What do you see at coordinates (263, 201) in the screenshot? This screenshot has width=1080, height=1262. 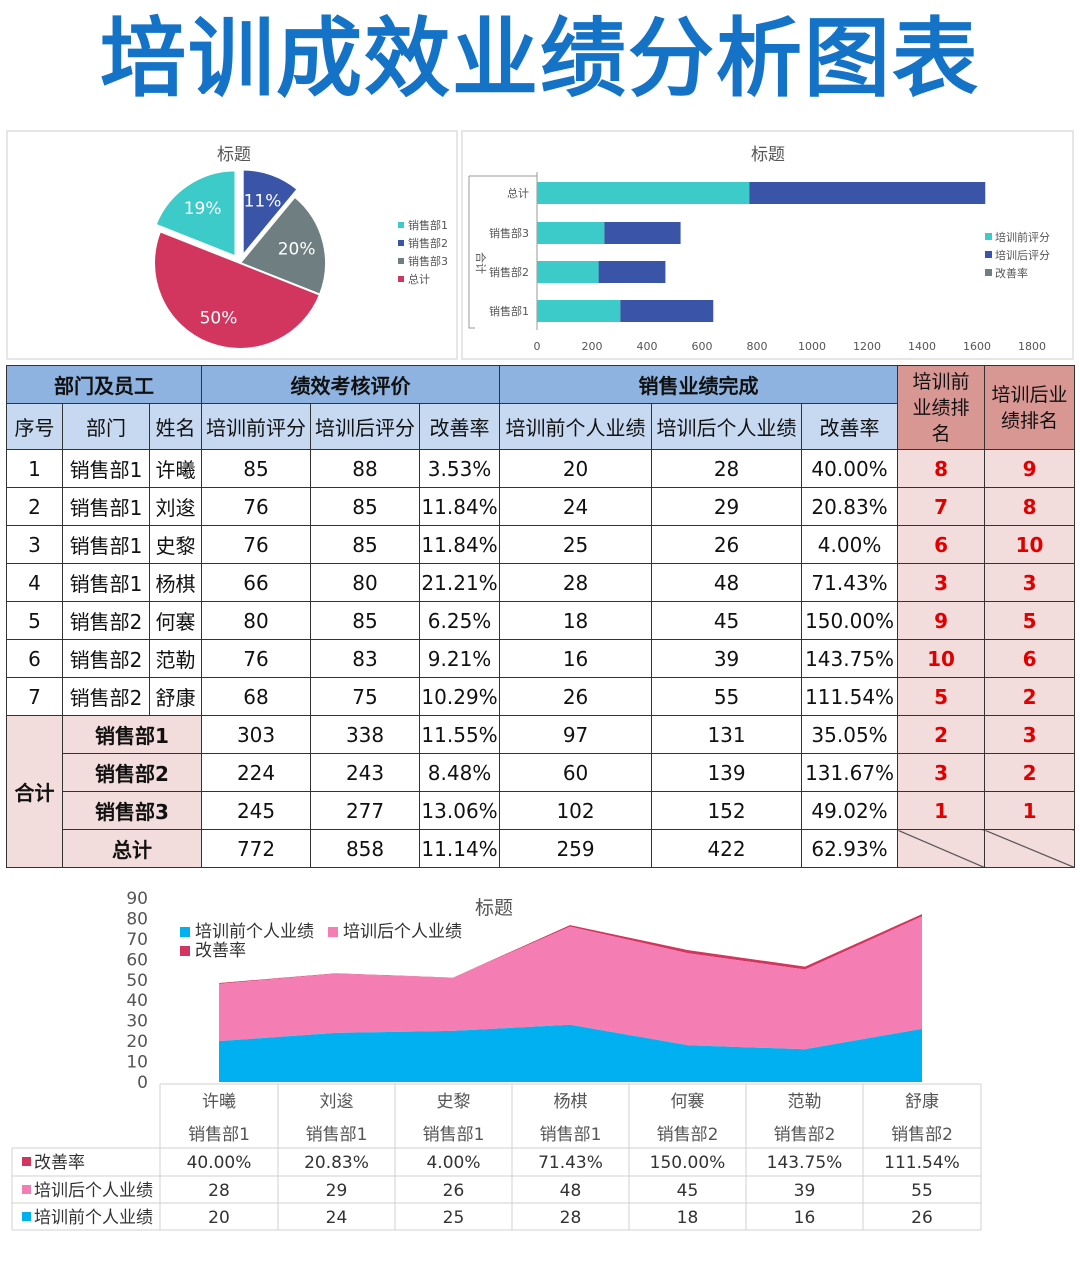 I see `pie-value-label: 11%` at bounding box center [263, 201].